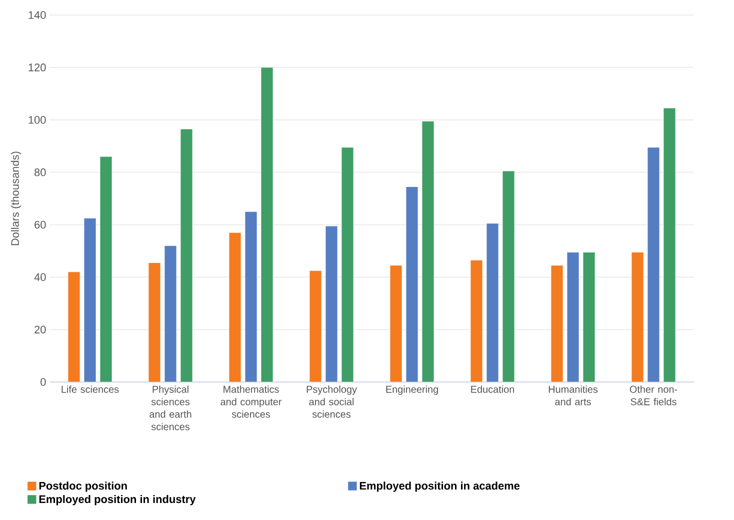 This screenshot has width=734, height=520. Describe the element at coordinates (251, 402) in the screenshot. I see `x-tick-label: Mathematics and computer sciences` at that location.